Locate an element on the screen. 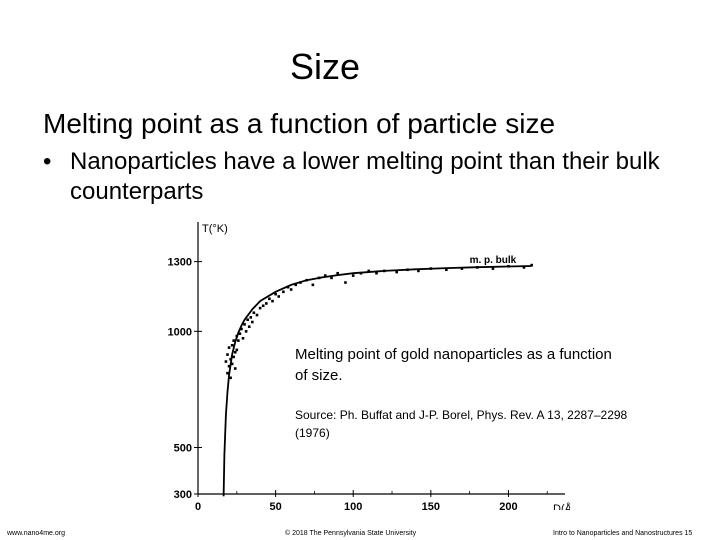 This screenshot has width=720, height=540. y-tick-label: 1000 is located at coordinates (180, 332).